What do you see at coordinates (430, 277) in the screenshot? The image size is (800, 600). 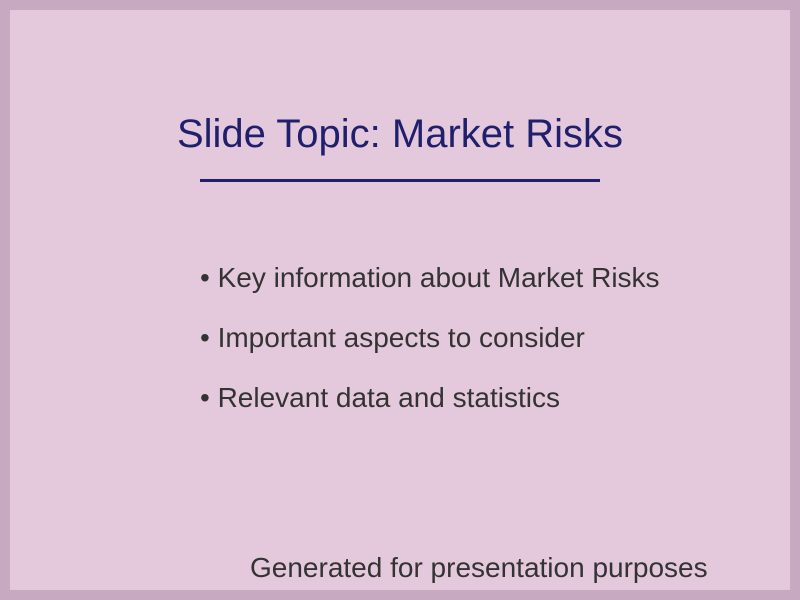 I see `bullet-item: • Key information about Market Risks` at bounding box center [430, 277].